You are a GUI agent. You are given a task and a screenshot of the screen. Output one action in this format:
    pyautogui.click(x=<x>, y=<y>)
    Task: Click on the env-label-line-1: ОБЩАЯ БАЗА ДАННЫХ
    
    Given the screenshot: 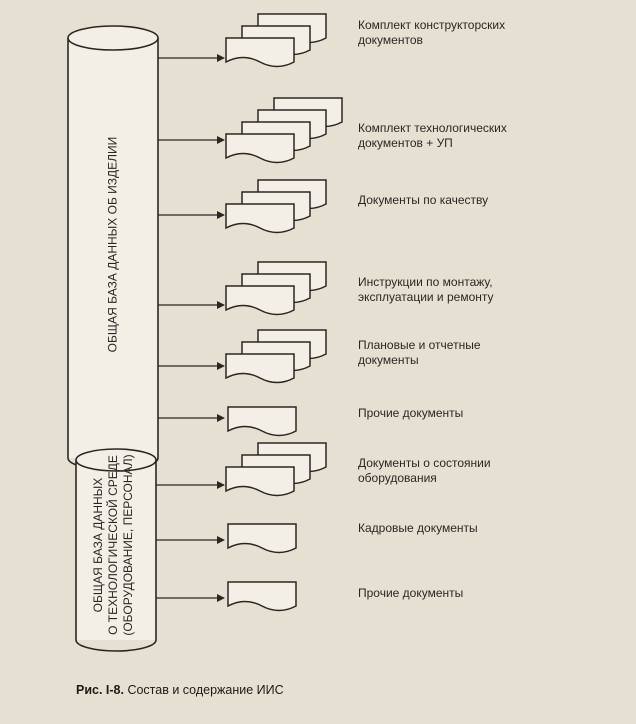 What is the action you would take?
    pyautogui.click(x=98, y=545)
    